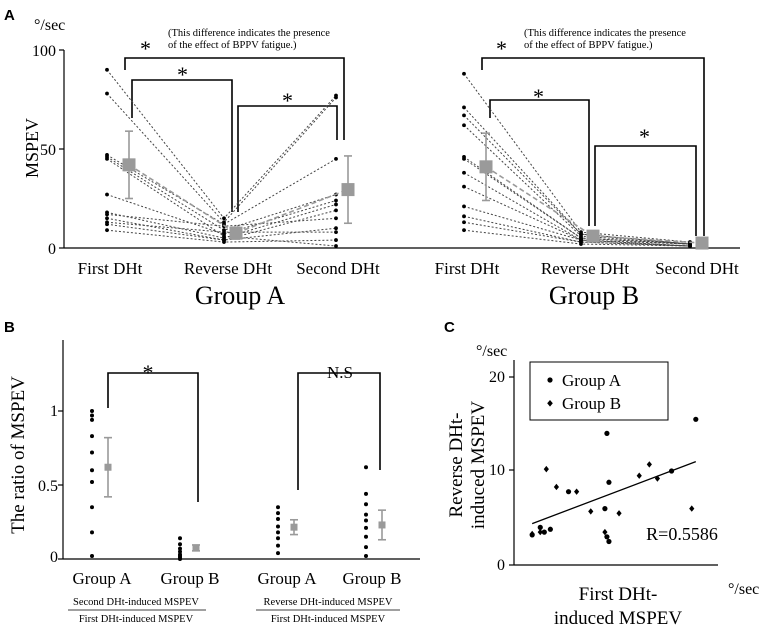  I want to click on panel-a-gb-bracket-outer, so click(593, 146).